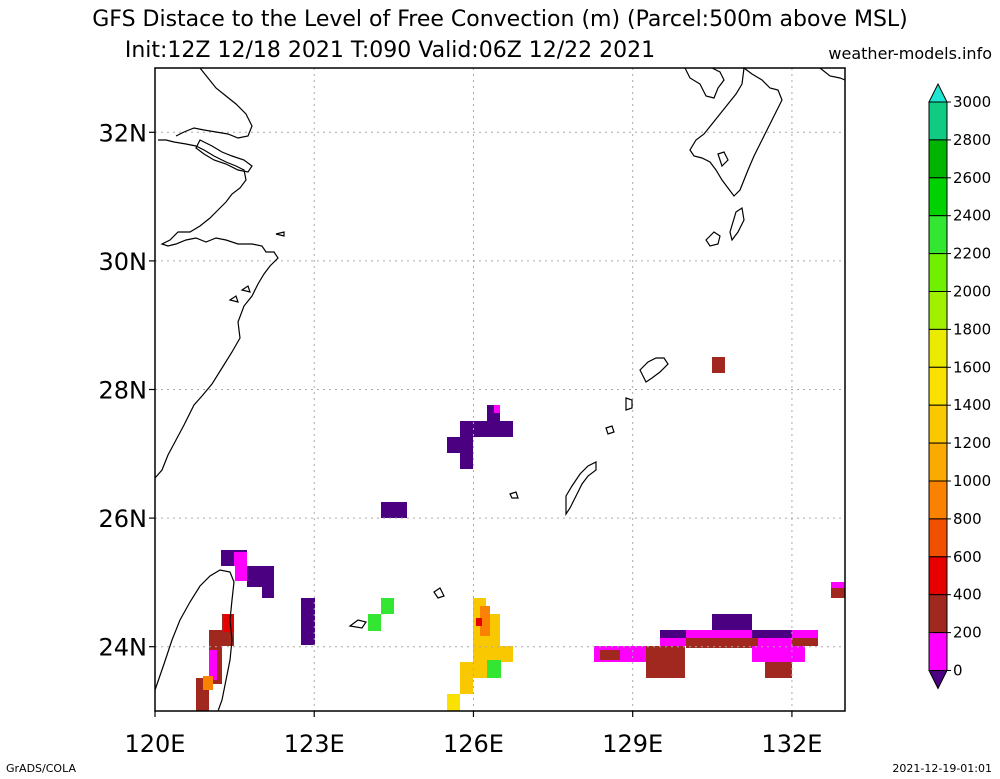  I want to click on colorbar-label: 3000, so click(972, 102).